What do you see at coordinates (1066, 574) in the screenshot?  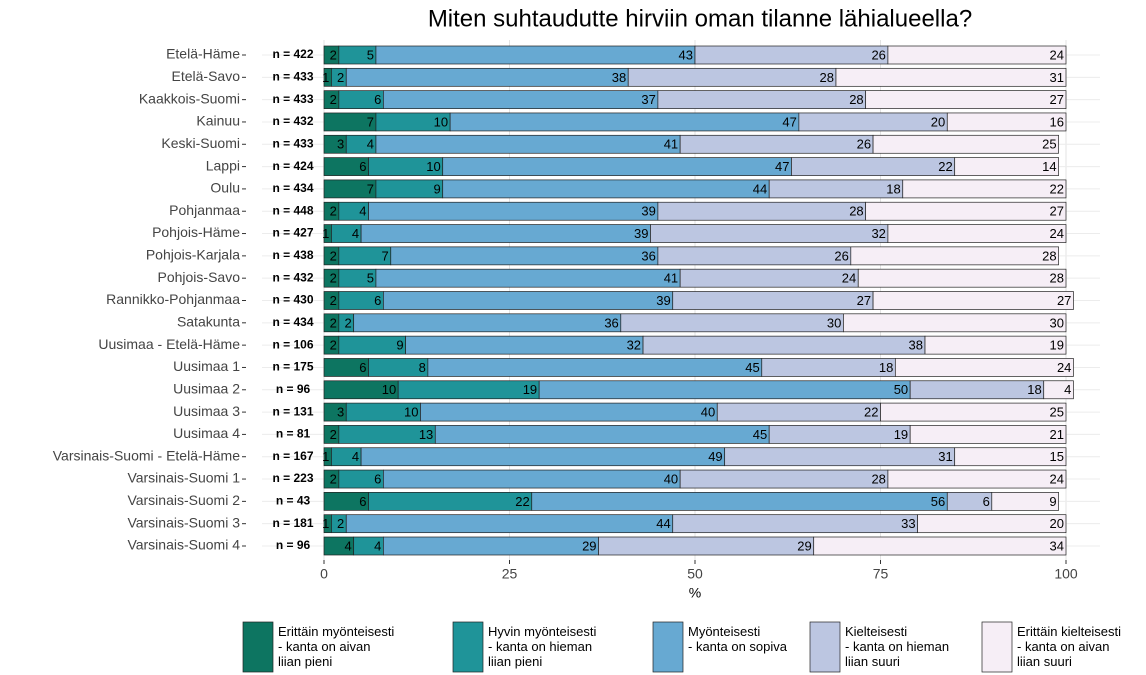 I see `x-tick-label: 100` at bounding box center [1066, 574].